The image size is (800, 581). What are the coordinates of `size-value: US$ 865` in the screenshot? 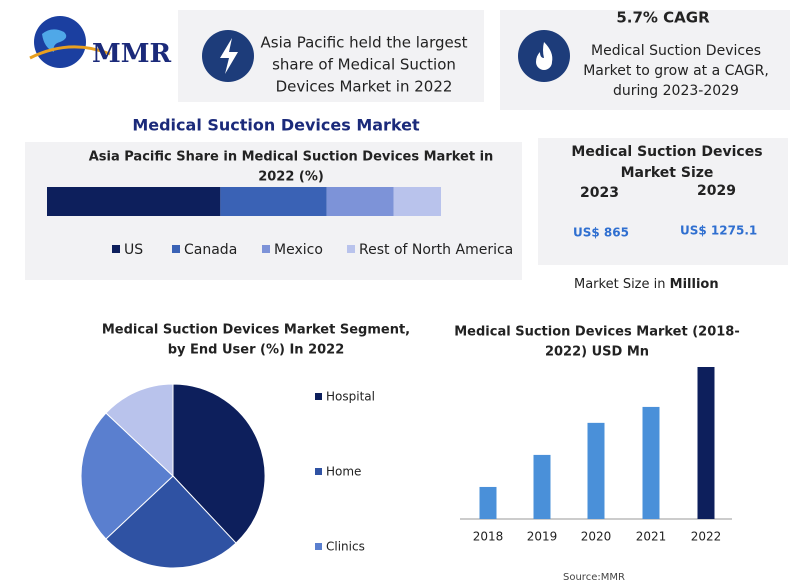 It's located at (601, 233).